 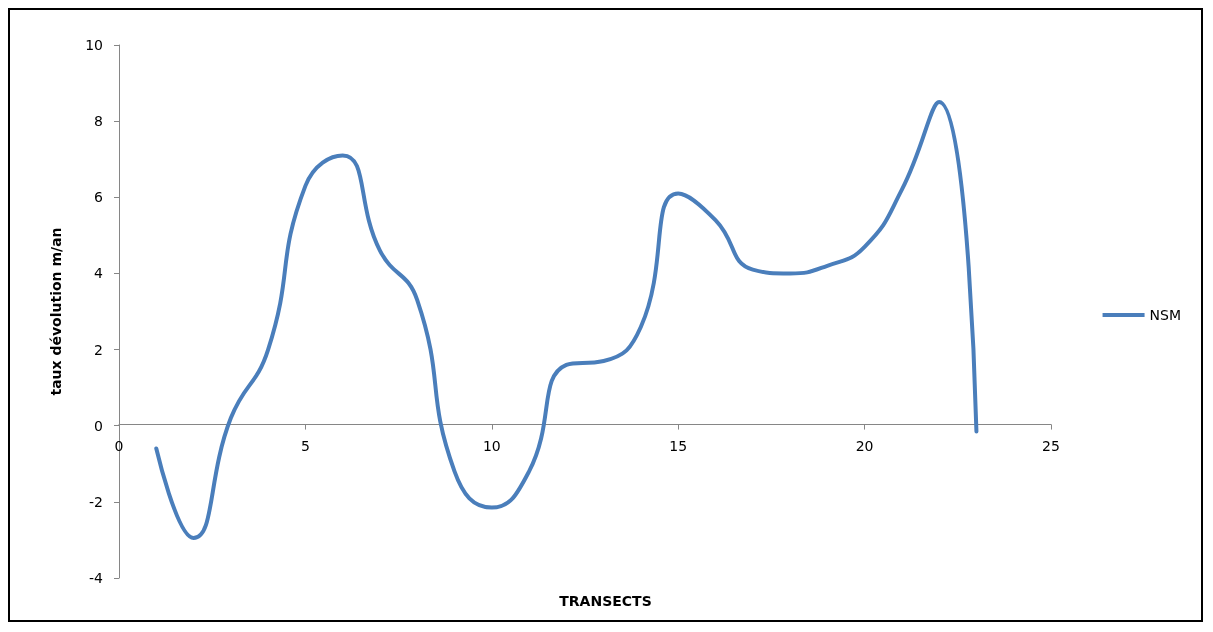 I want to click on y-axis-title: taux dévolution m/an, so click(x=56, y=311).